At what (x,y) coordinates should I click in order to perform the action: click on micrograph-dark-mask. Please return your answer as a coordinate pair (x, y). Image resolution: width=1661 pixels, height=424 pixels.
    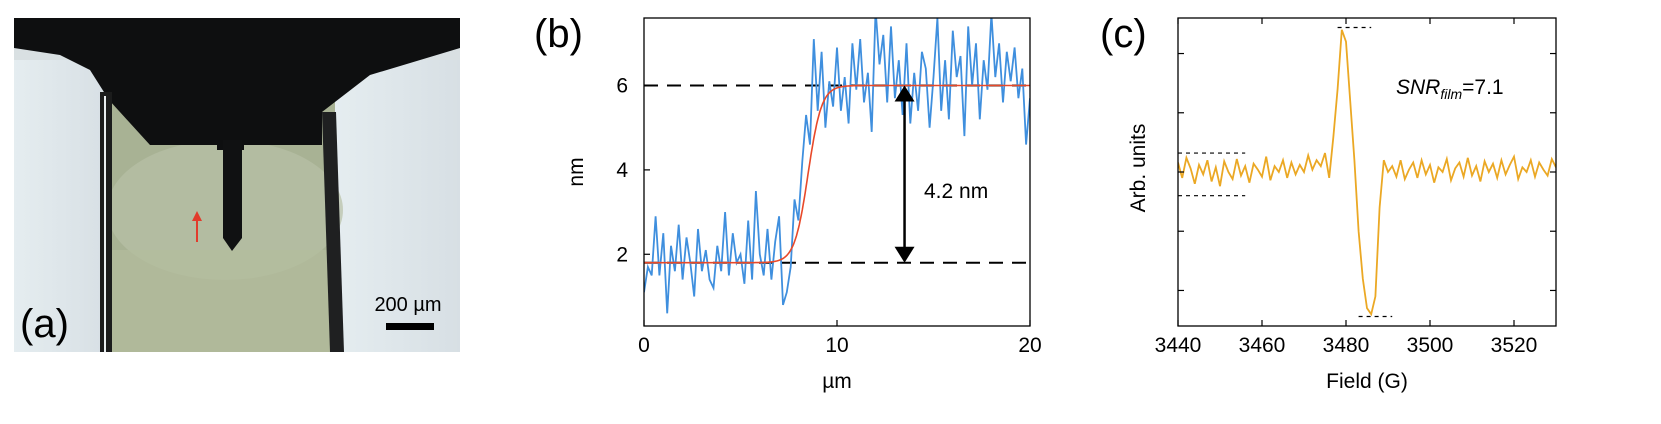
    Looking at the image, I should click on (237, 84).